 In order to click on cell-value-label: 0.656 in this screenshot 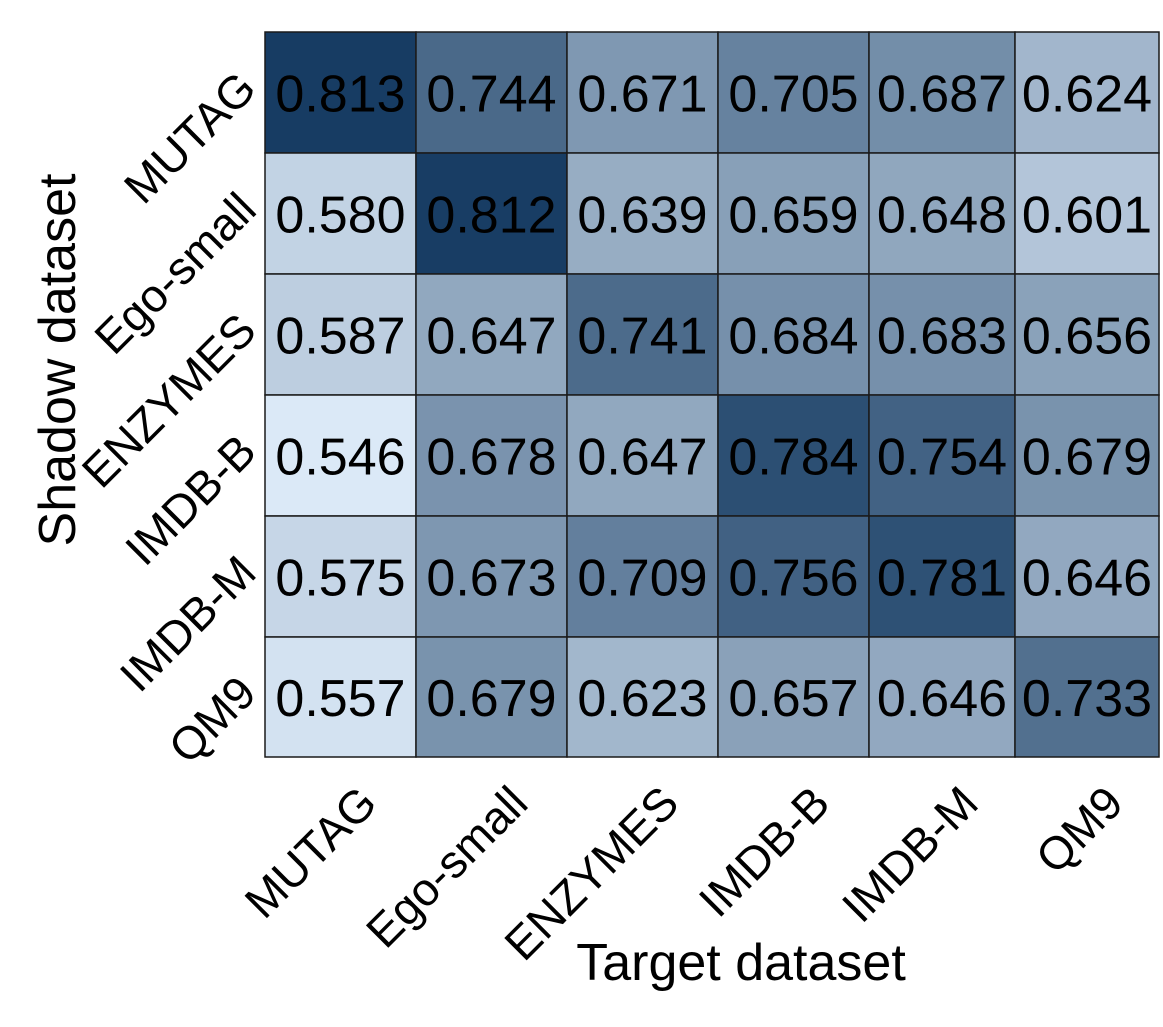, I will do `click(1087, 337)`.